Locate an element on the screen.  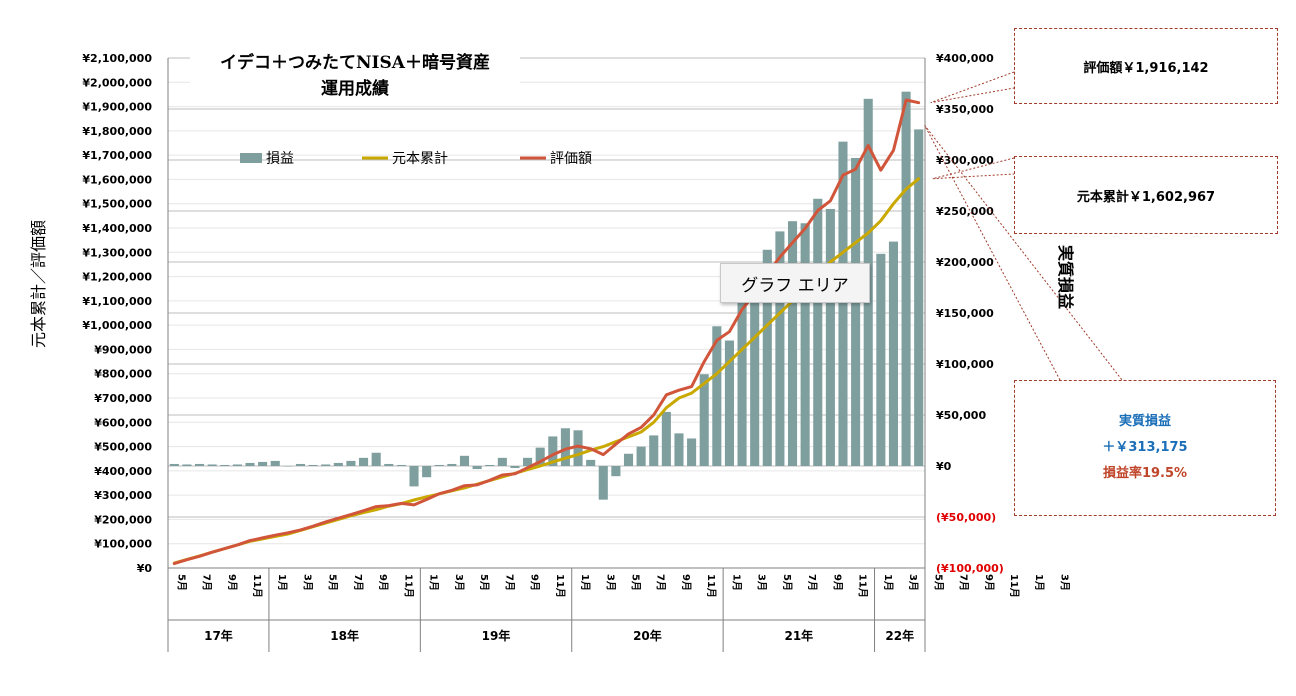
left-tick-label: ¥100,000 is located at coordinates (123, 544).